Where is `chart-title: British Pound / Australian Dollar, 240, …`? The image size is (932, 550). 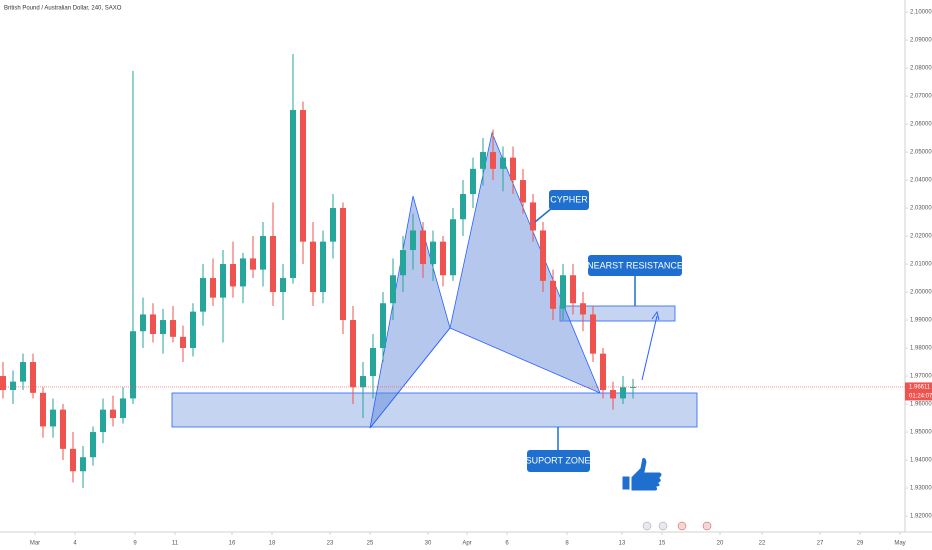
chart-title: British Pound / Australian Dollar, 240, … is located at coordinates (63, 9).